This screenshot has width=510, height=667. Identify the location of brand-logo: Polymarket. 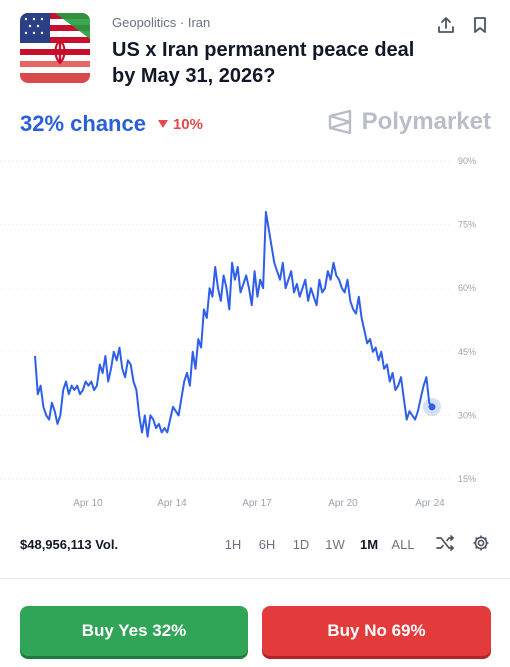
(409, 122).